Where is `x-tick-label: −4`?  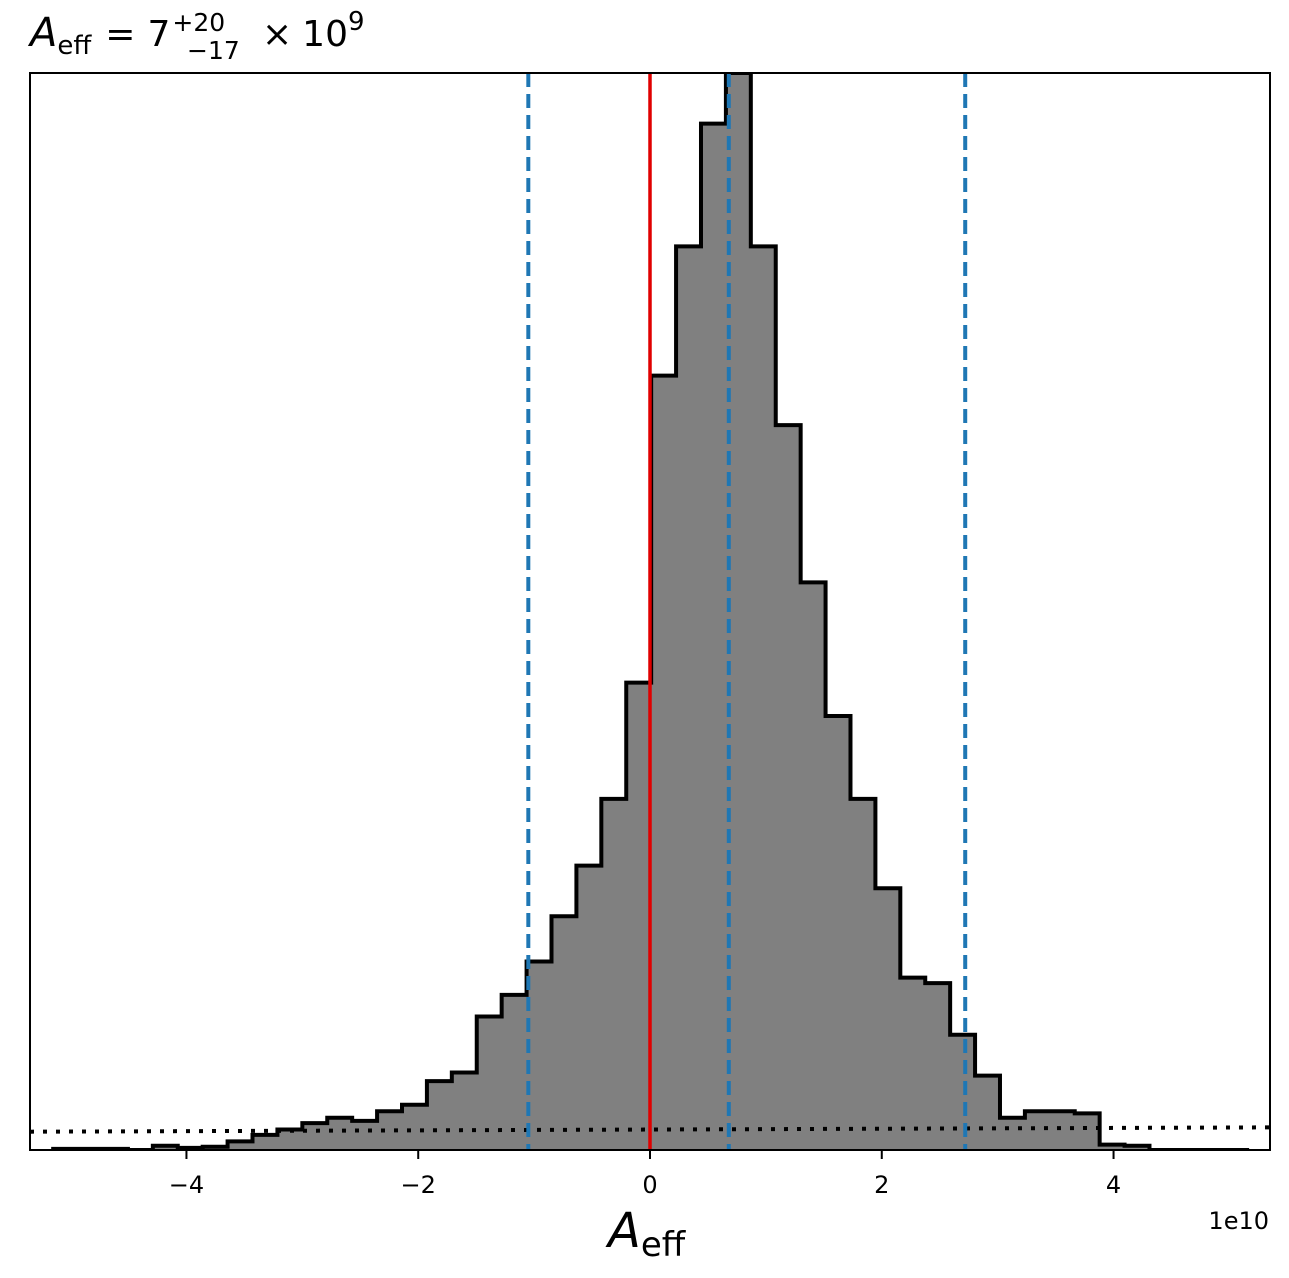
x-tick-label: −4 is located at coordinates (186, 1185).